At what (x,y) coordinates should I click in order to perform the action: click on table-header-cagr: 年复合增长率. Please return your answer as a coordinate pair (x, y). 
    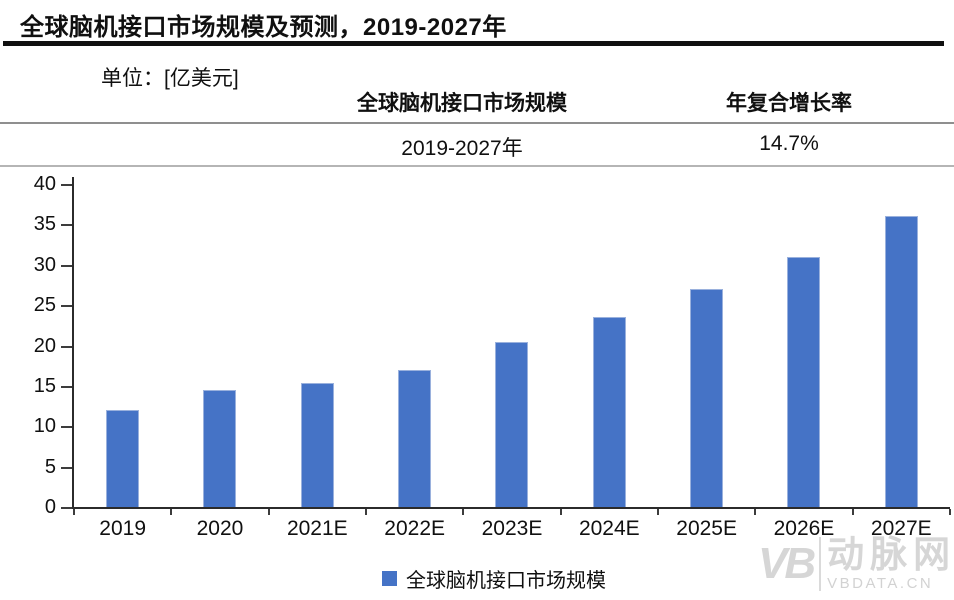
    Looking at the image, I should click on (789, 103).